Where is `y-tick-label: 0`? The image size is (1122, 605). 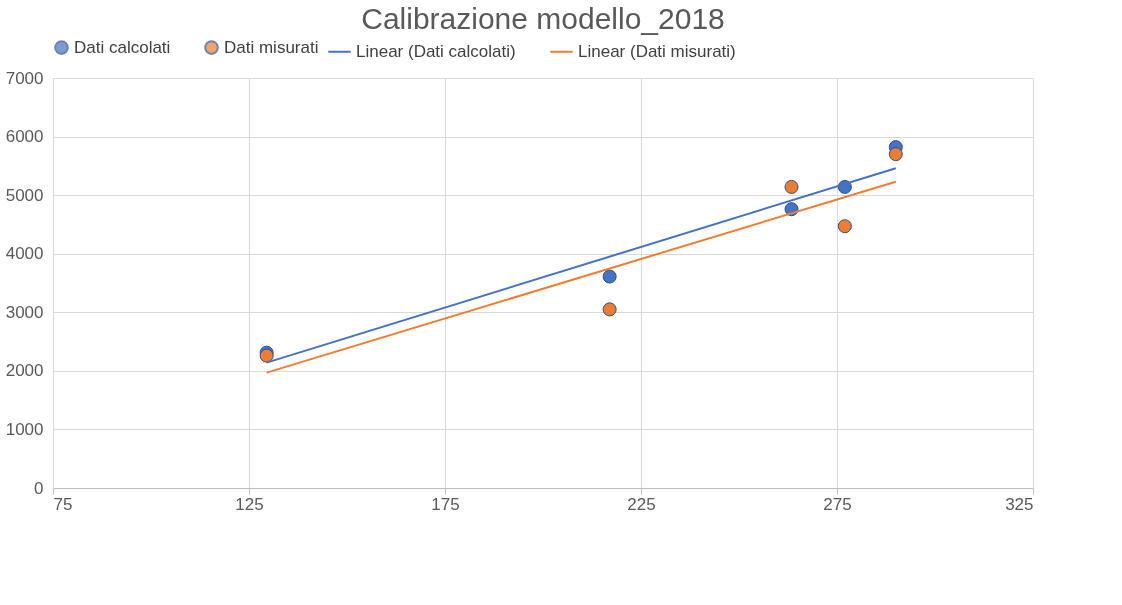
y-tick-label: 0 is located at coordinates (39, 488).